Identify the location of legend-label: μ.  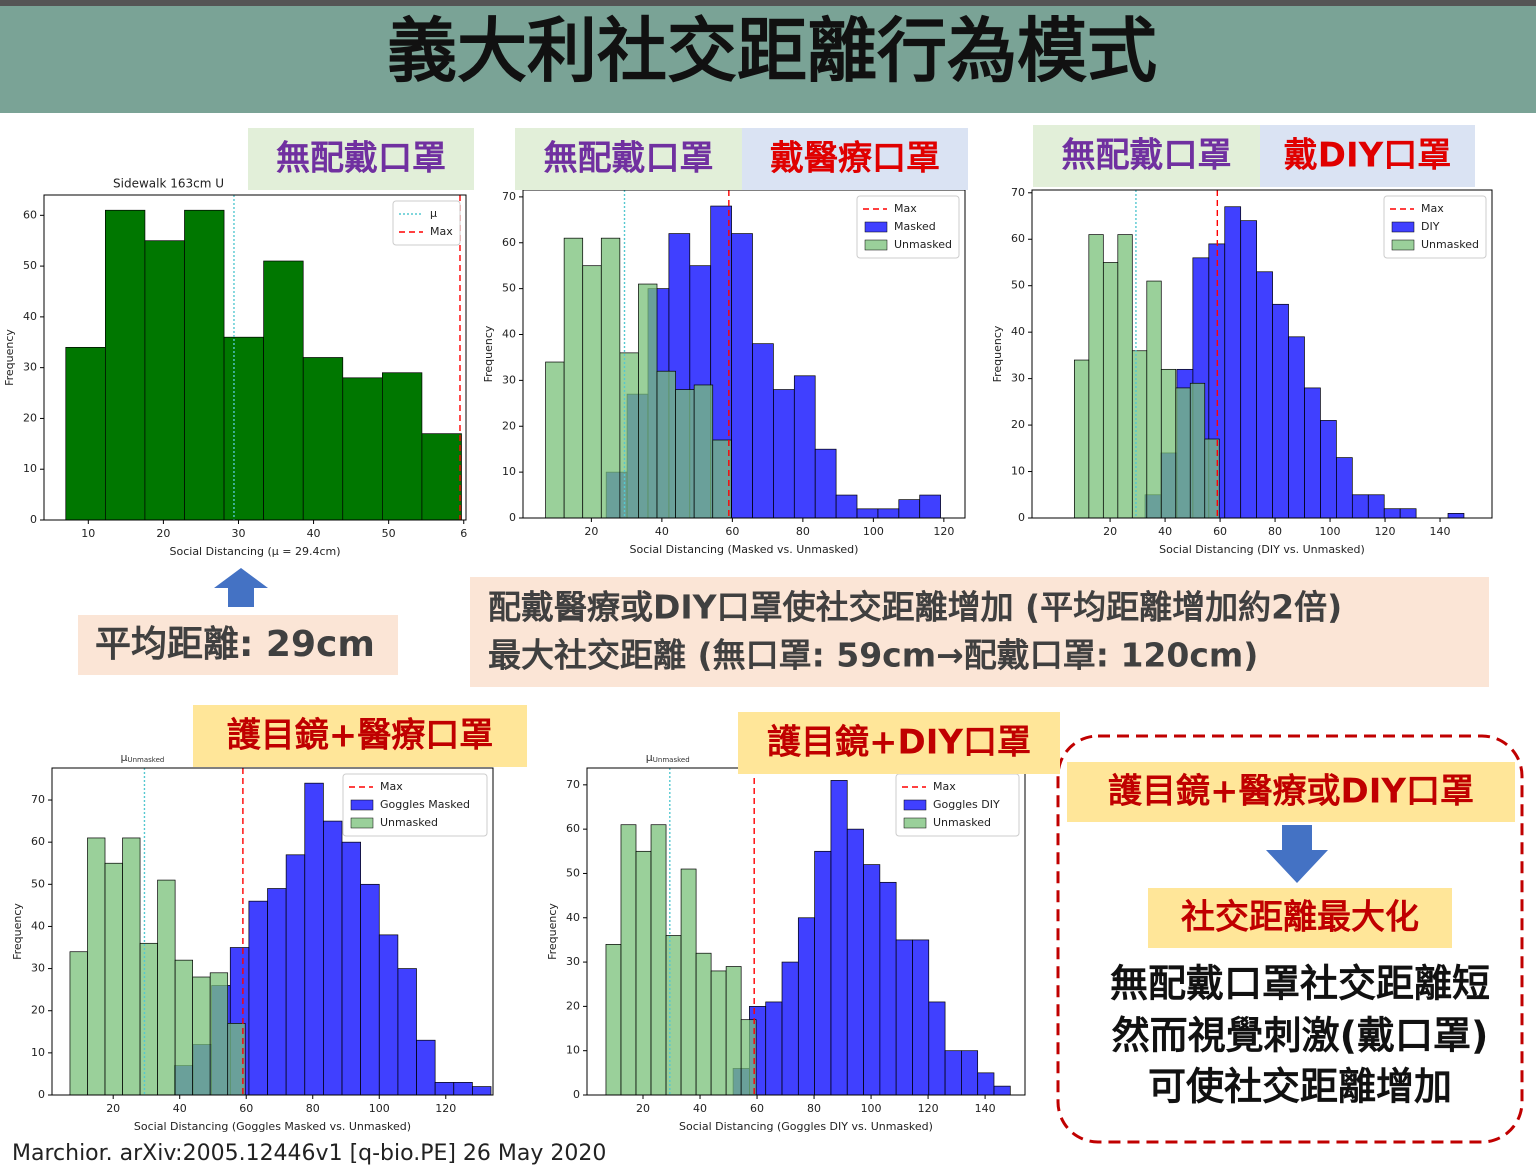
(433, 213).